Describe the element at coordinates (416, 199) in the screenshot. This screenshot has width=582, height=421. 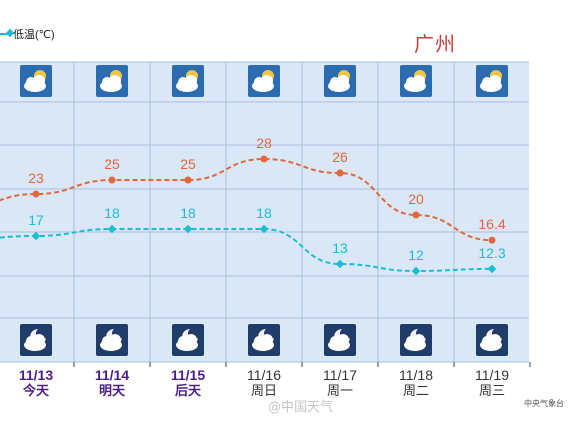
I see `high-value-label: 20` at that location.